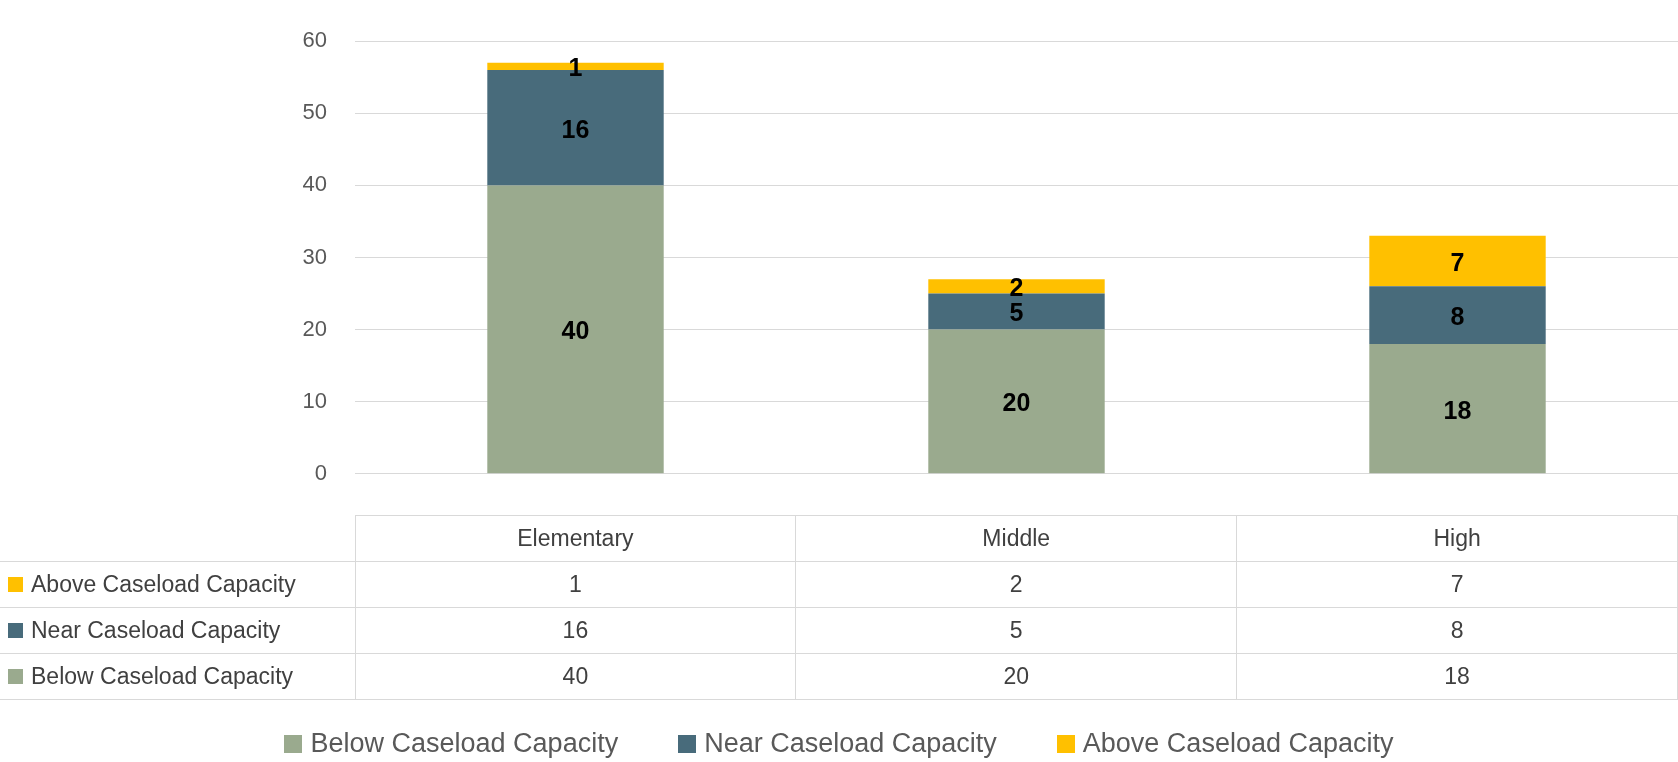 This screenshot has width=1678, height=762. What do you see at coordinates (314, 112) in the screenshot?
I see `y-tick-label: 50` at bounding box center [314, 112].